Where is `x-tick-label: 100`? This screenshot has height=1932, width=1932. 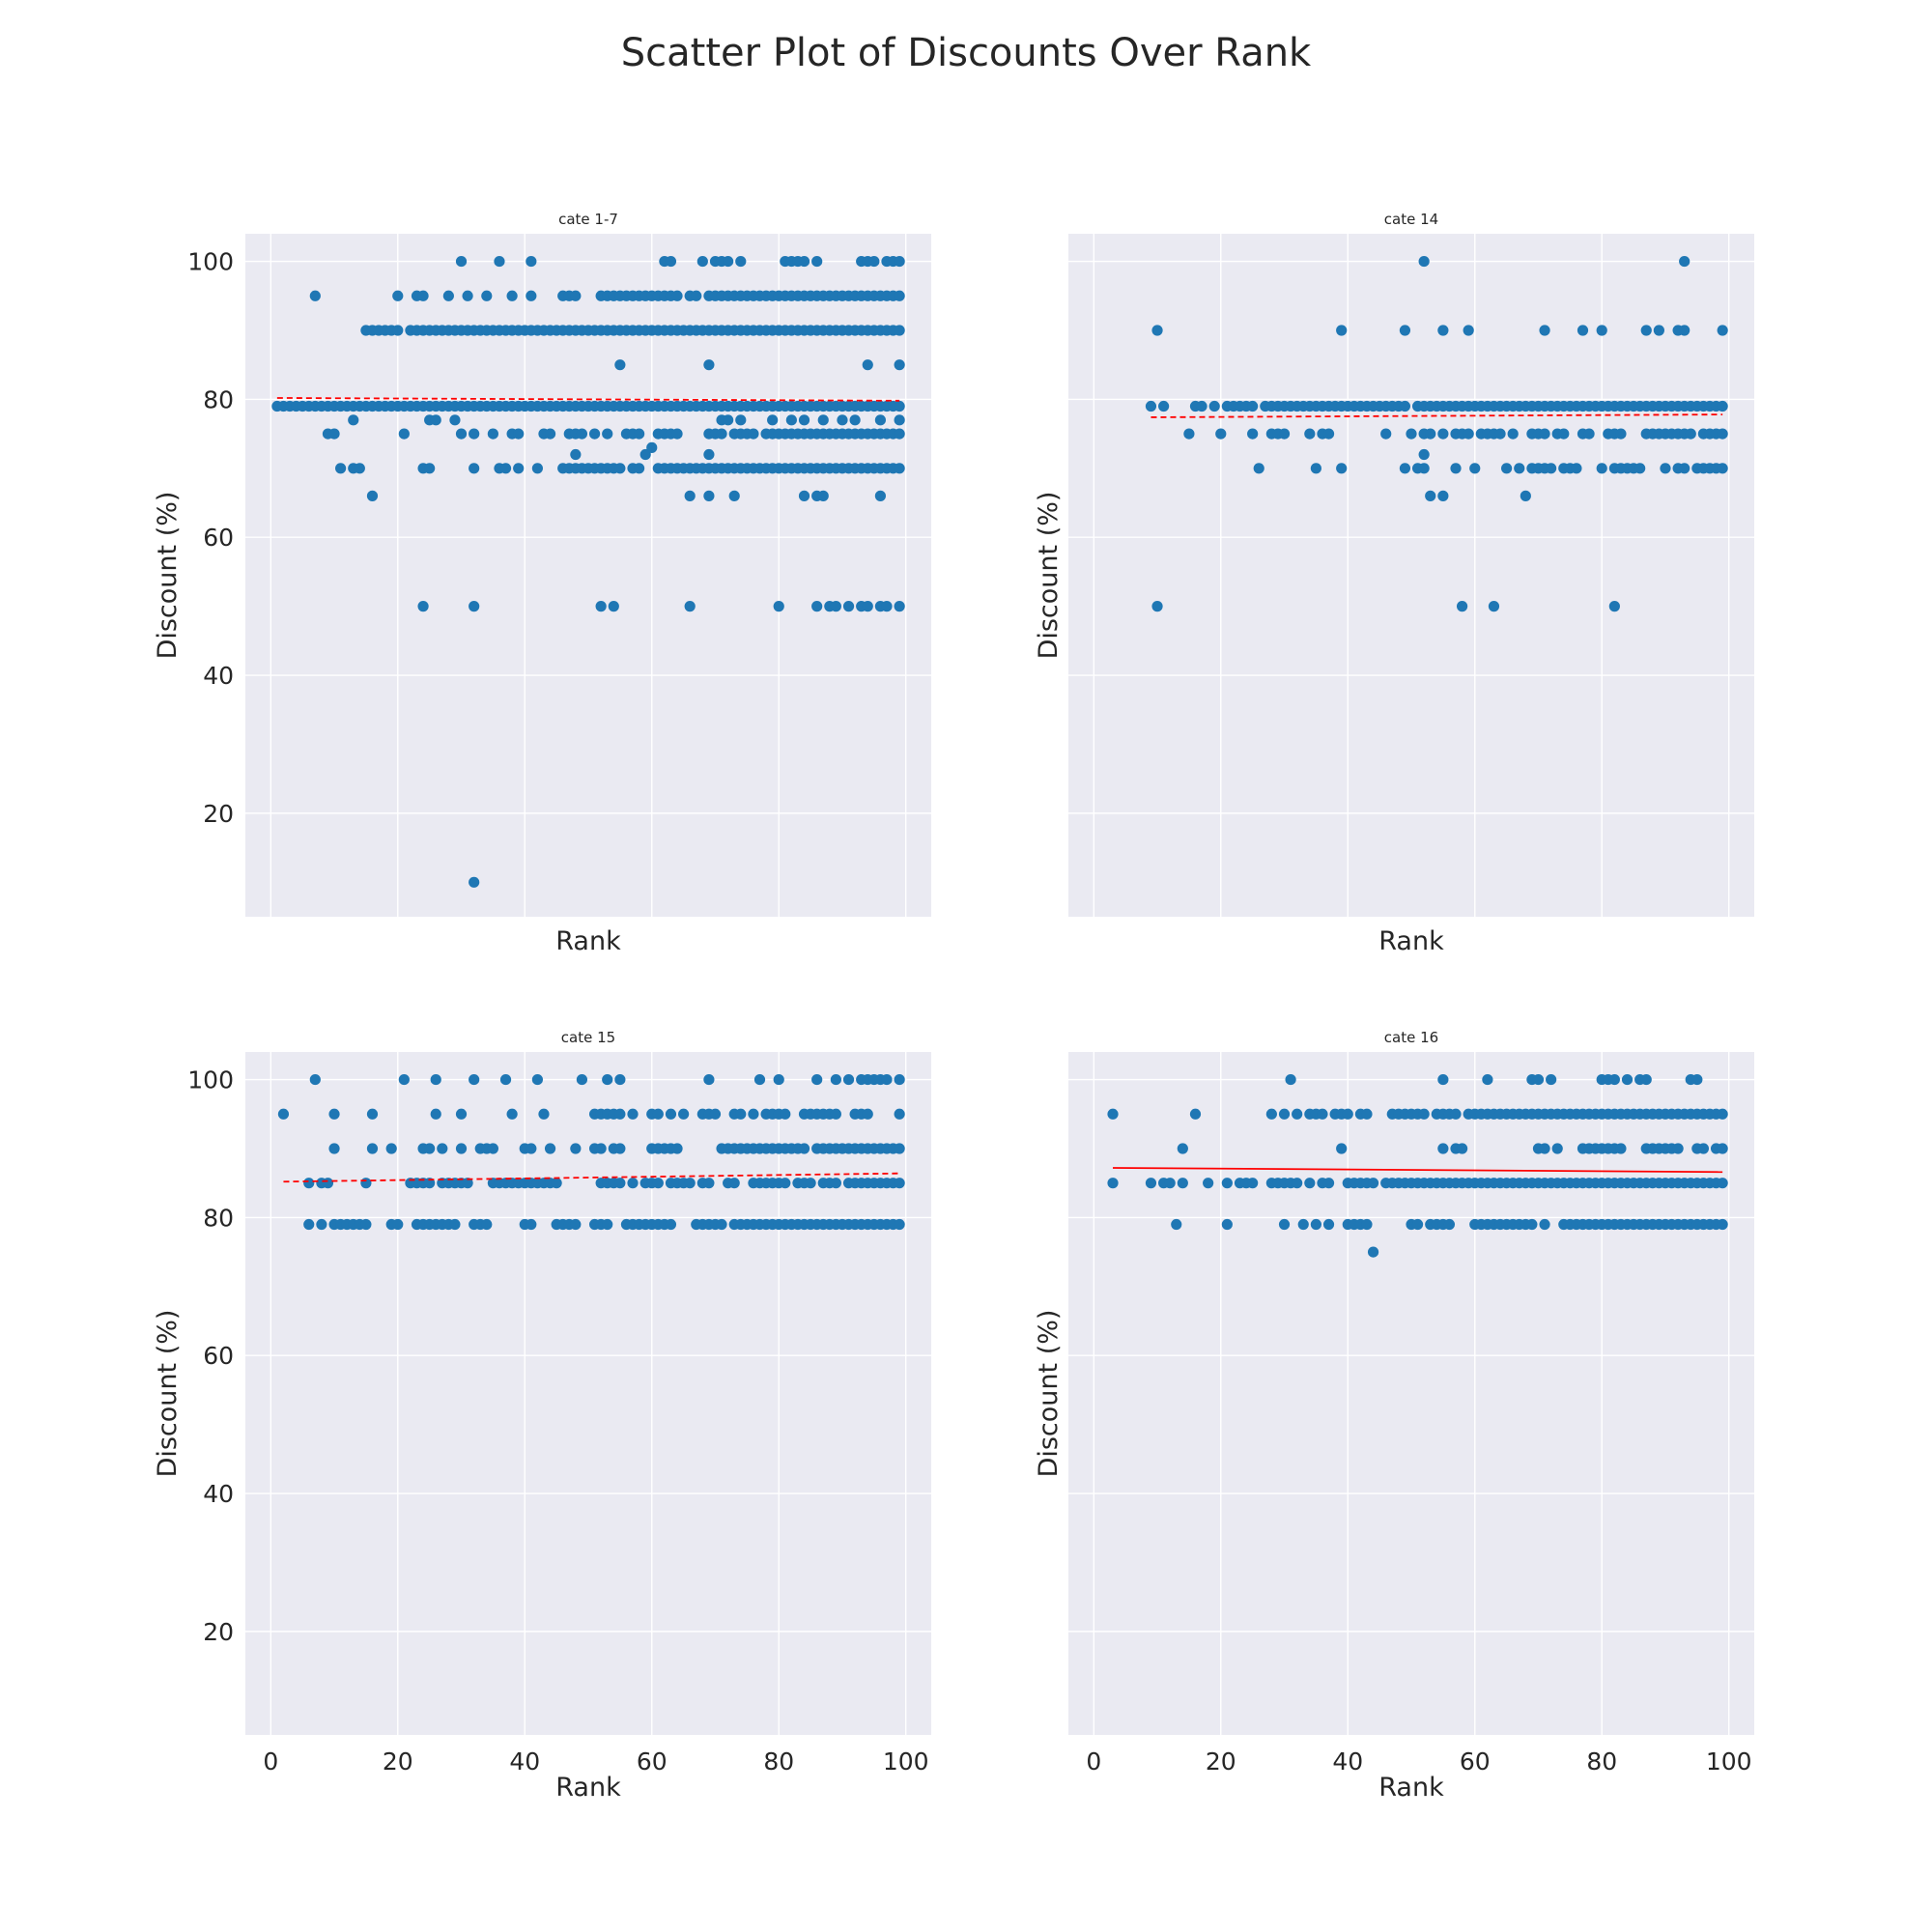 x-tick-label: 100 is located at coordinates (1729, 1761).